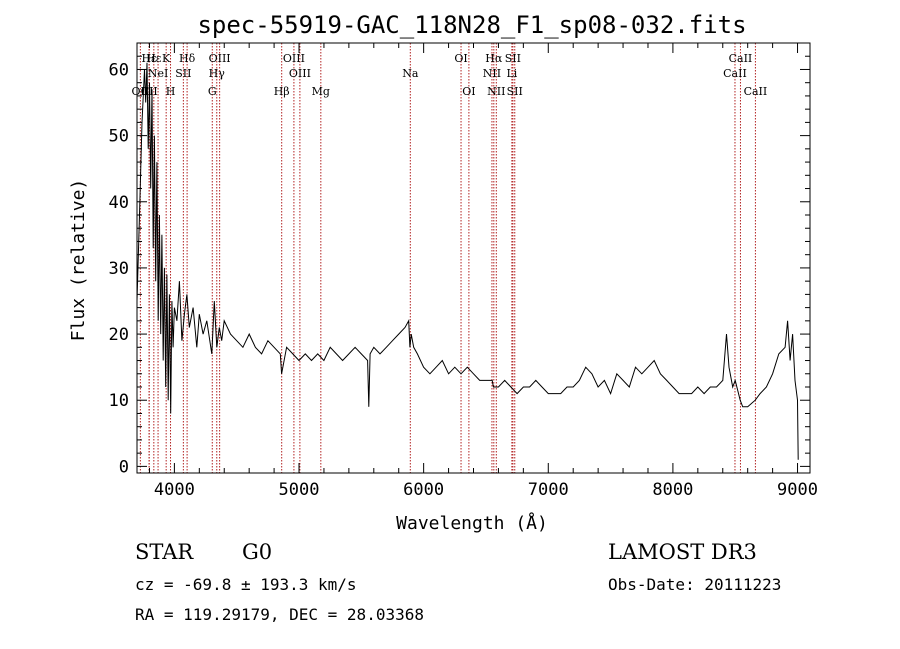 The image size is (900, 649). I want to click on line-label: Hγ, so click(217, 73).